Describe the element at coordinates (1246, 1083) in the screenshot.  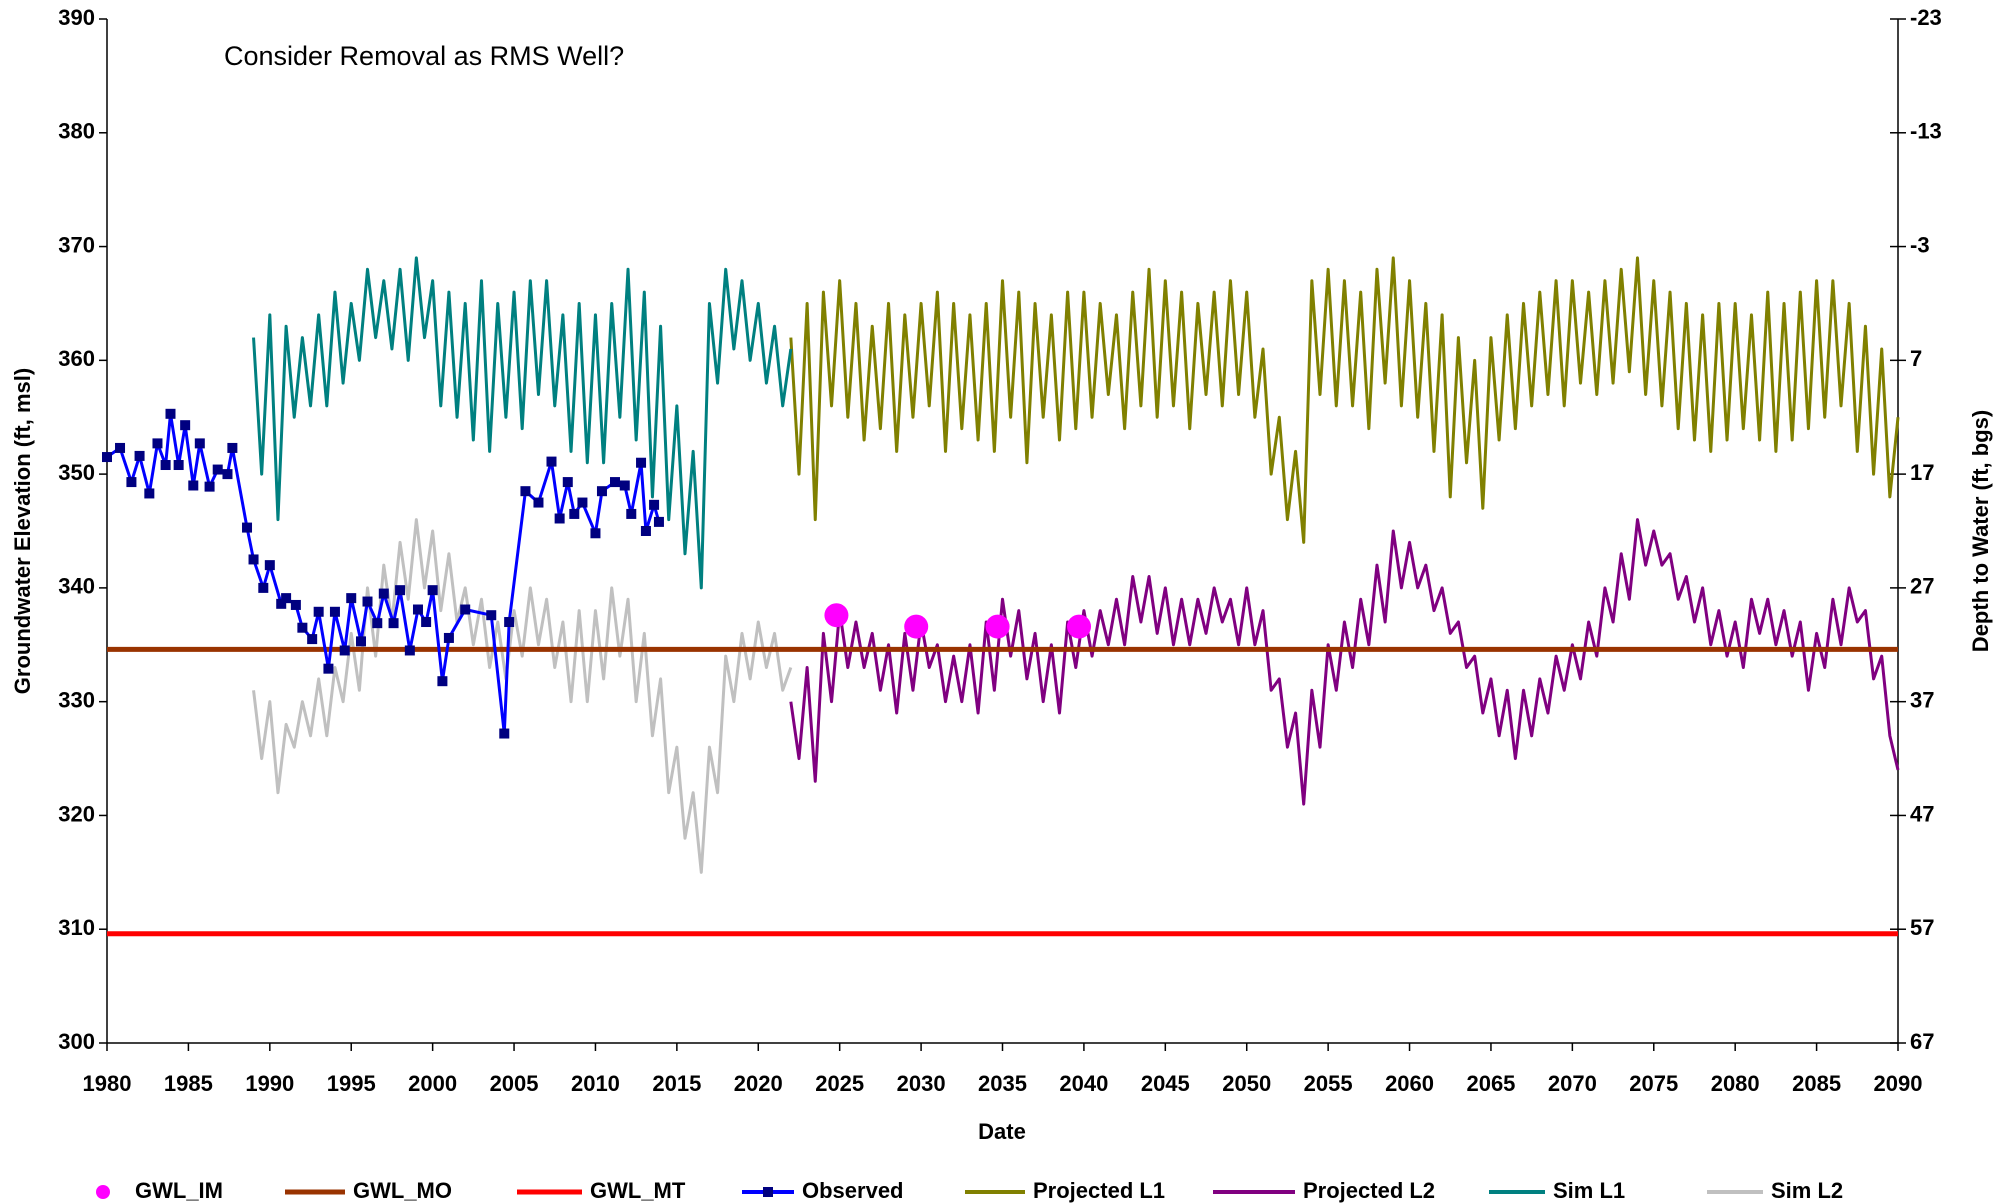
I see `x-tick-label: 2050` at that location.